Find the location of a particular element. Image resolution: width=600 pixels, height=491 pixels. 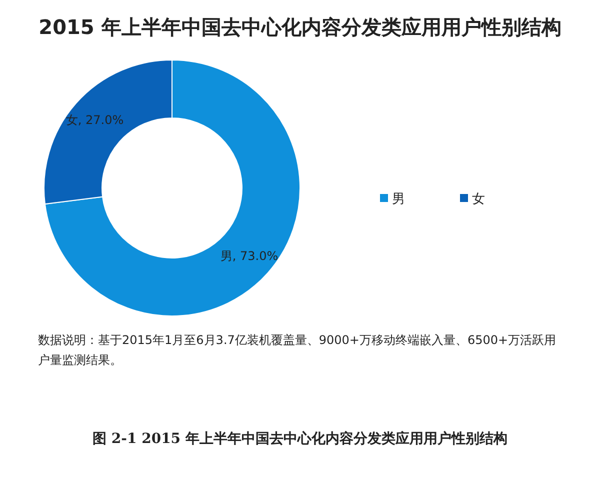

legend-label: 女 is located at coordinates (478, 199).